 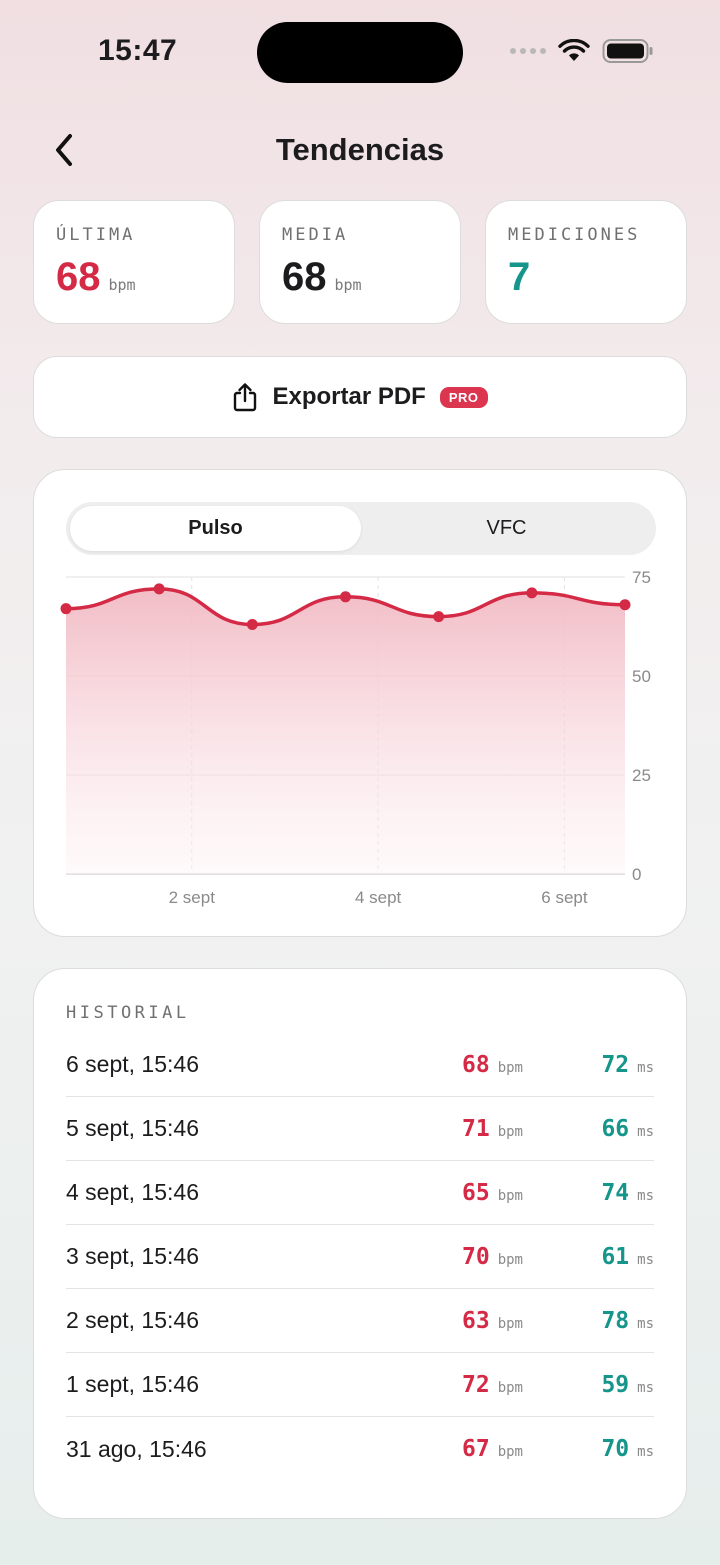 I want to click on history-title: HISTORIAL, so click(x=128, y=1013).